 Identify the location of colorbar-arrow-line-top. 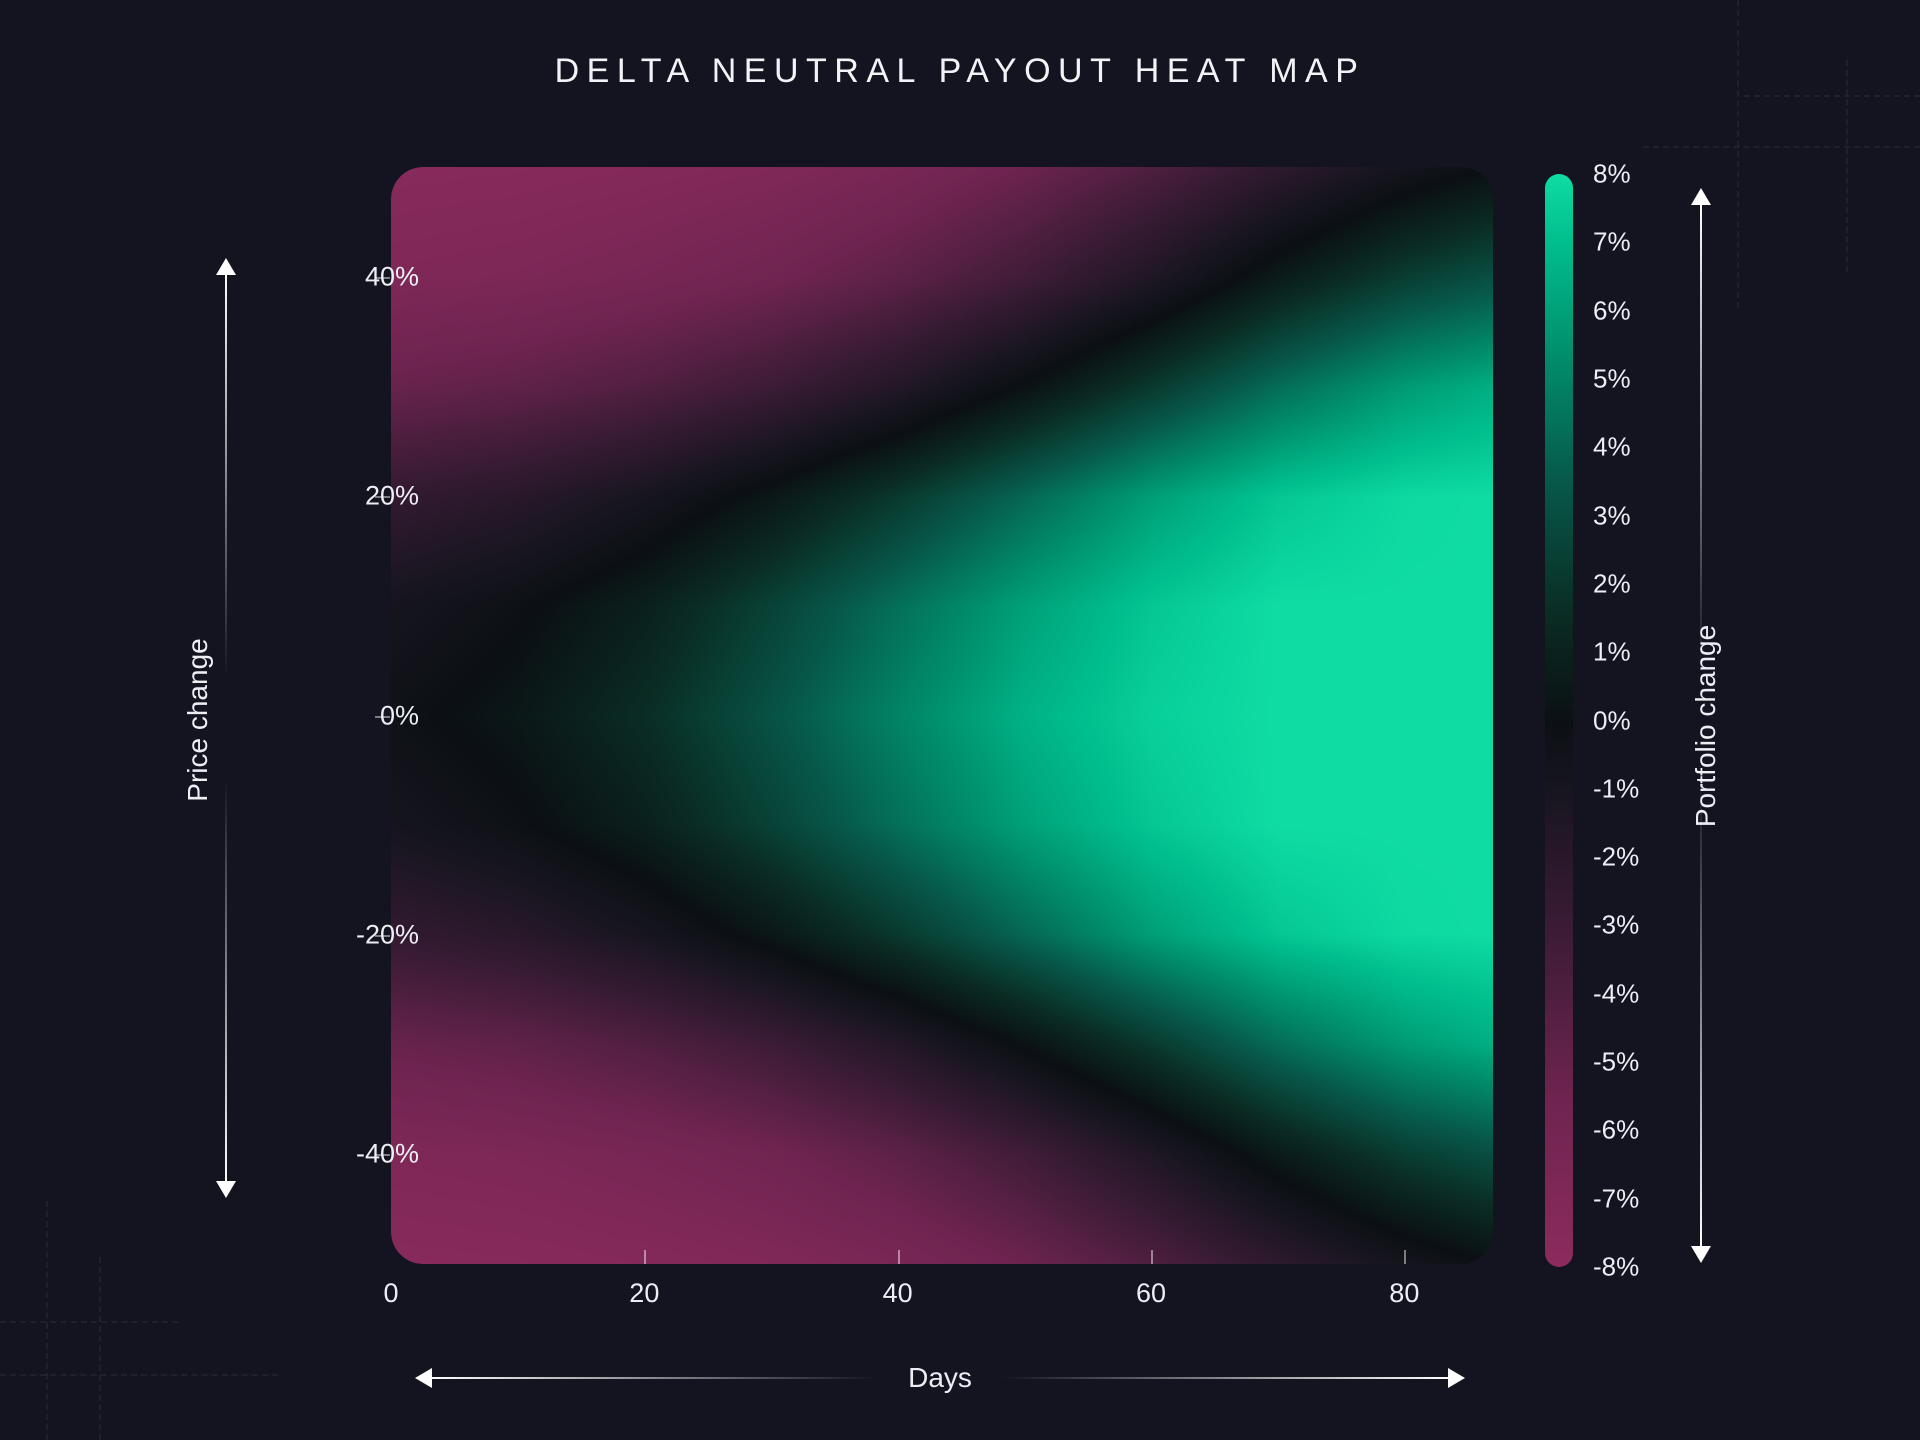
(1701, 437).